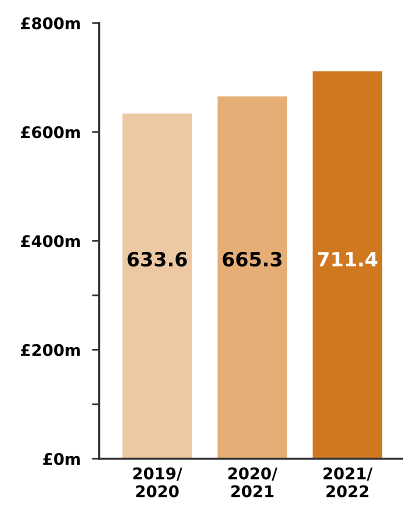 The image size is (403, 512). Describe the element at coordinates (50, 132) in the screenshot. I see `y-tick-label: £600m` at that location.